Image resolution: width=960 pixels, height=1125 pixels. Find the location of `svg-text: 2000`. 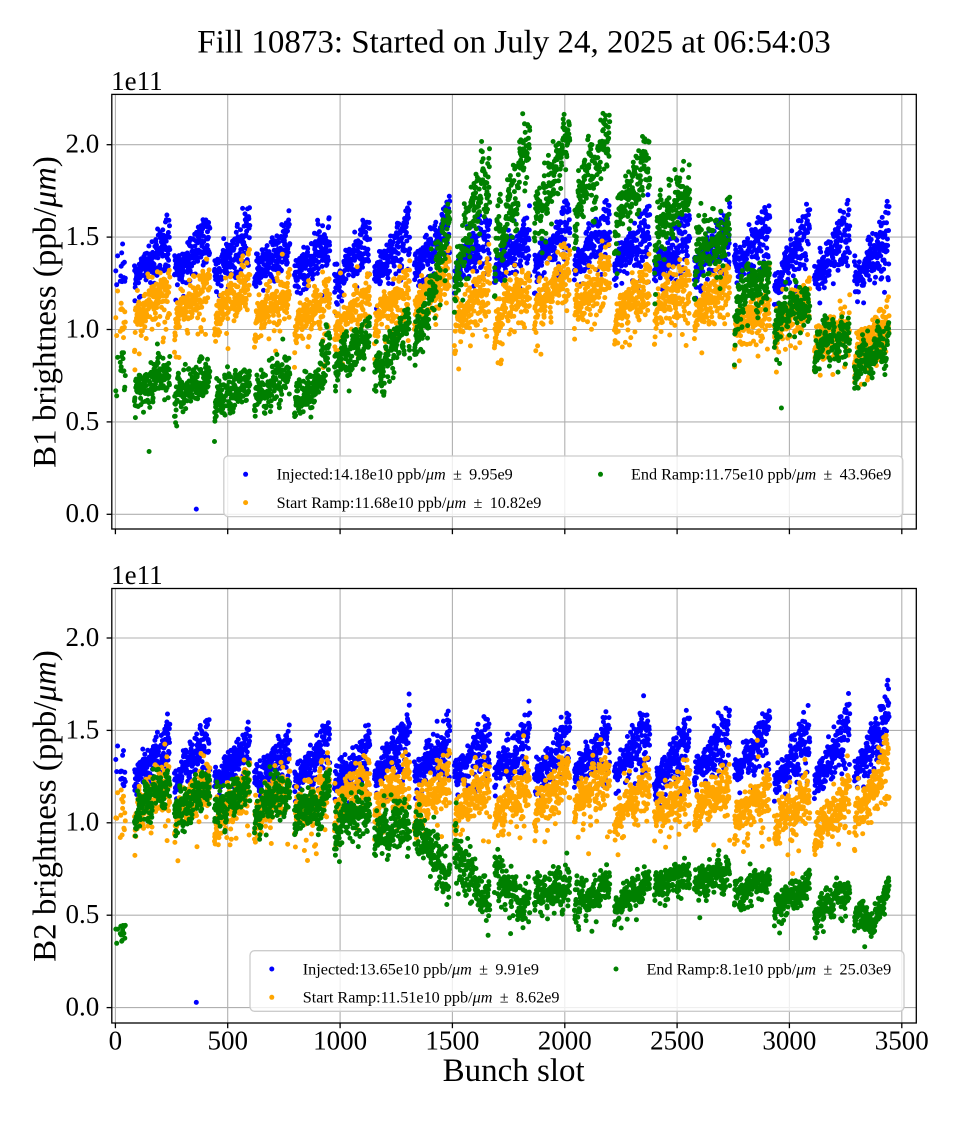

svg-text: 2000 is located at coordinates (565, 1041).